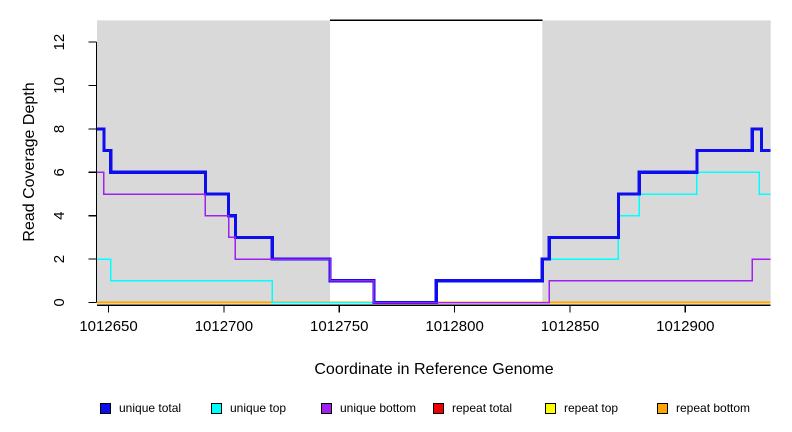 This screenshot has height=432, width=792. Describe the element at coordinates (29, 162) in the screenshot. I see `y-axis-title: Read Coverage Depth` at that location.